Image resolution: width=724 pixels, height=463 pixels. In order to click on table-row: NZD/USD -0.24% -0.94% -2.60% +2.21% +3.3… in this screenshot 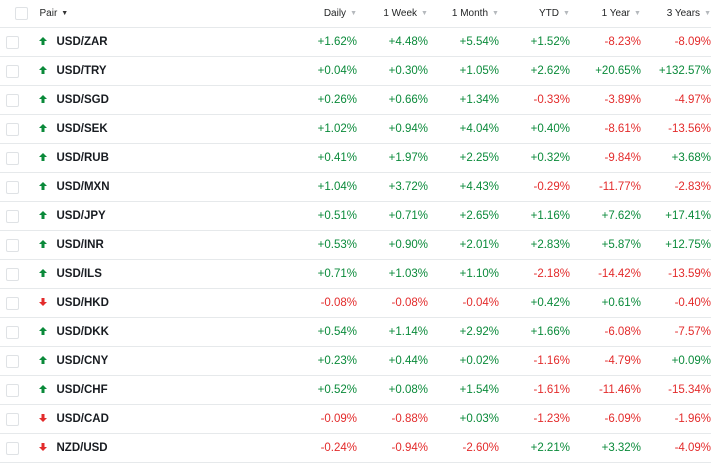, I will do `click(355, 448)`.